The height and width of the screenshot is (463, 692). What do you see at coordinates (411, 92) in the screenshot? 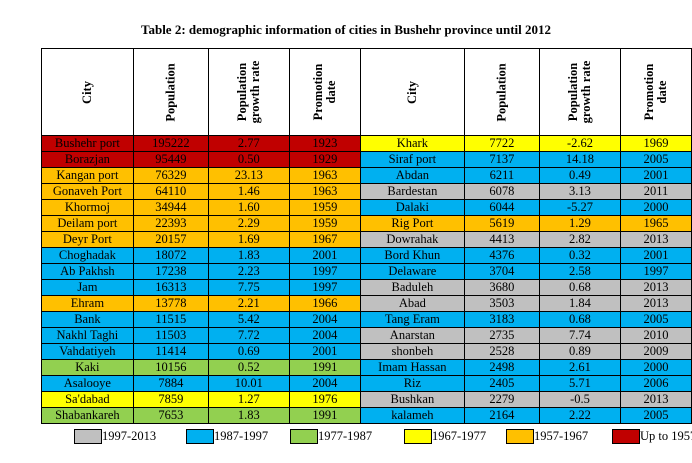
I see `header-city-right: City` at bounding box center [411, 92].